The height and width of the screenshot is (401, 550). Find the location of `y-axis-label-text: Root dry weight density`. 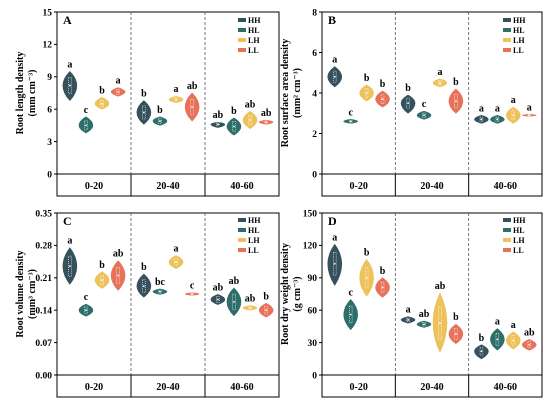

y-axis-label-text: Root dry weight density is located at coordinates (285, 294).